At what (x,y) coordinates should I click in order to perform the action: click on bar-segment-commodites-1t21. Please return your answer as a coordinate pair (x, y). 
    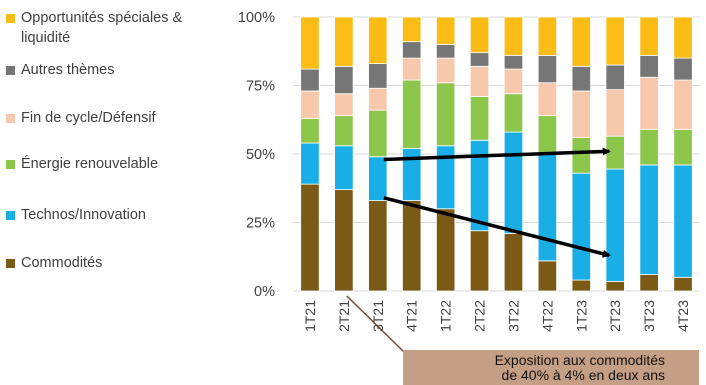
    Looking at the image, I should click on (310, 237).